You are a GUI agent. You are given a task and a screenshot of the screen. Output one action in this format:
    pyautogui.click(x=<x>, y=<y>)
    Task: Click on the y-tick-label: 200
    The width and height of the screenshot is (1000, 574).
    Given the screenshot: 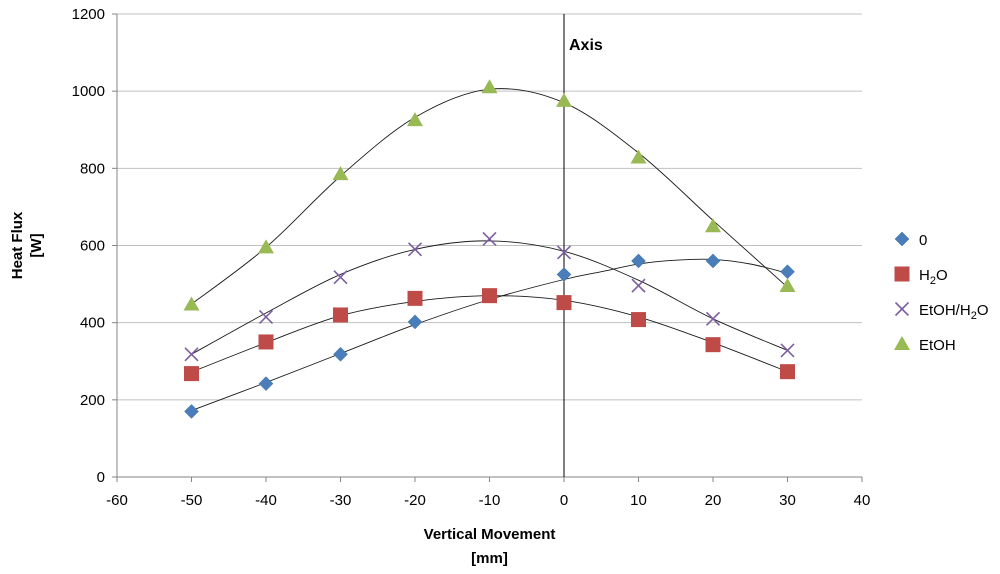 What is the action you would take?
    pyautogui.click(x=92, y=400)
    